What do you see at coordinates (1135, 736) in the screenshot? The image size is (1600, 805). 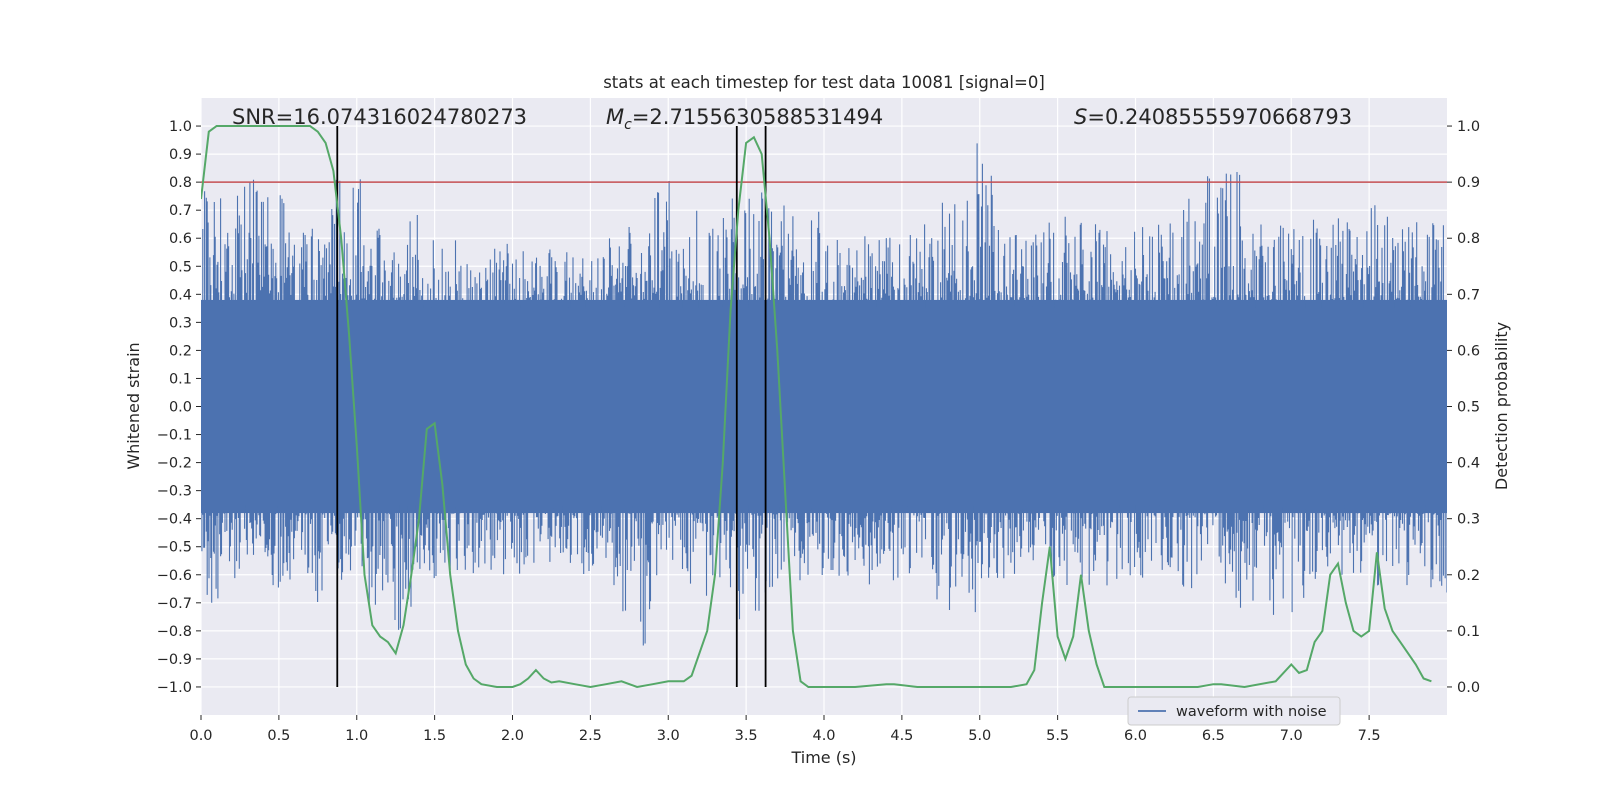 I see `x-tick-label: 6.0` at bounding box center [1135, 736].